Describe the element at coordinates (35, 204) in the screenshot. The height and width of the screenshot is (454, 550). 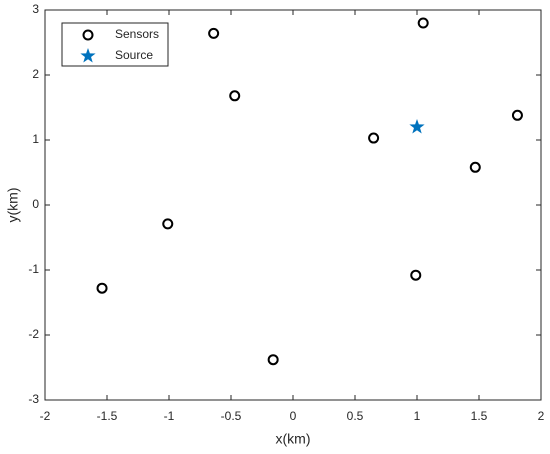
I see `y-tick-label: 0` at that location.